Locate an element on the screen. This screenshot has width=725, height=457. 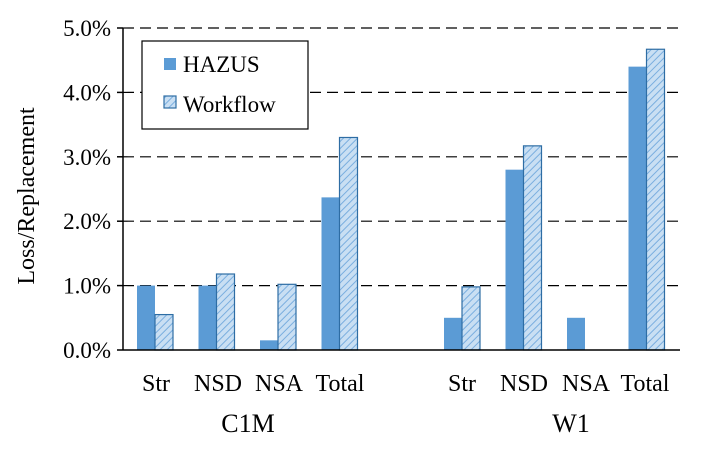
legend: HAZUS Workflow is located at coordinates (225, 85).